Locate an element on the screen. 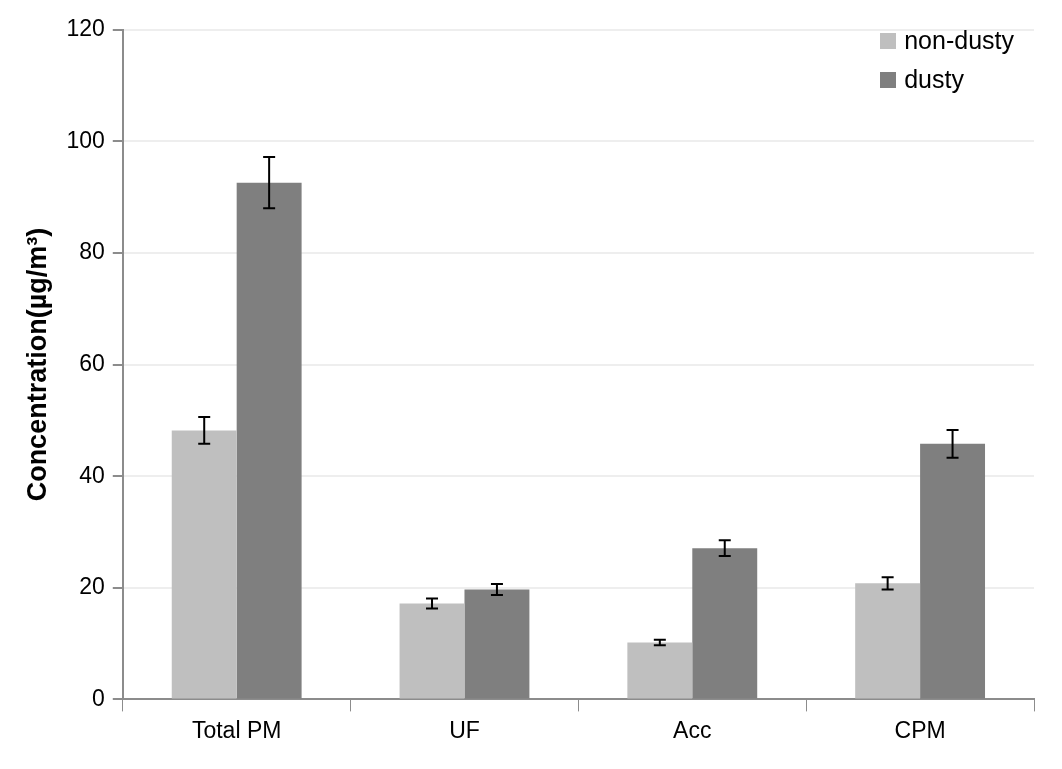 This screenshot has height=769, width=1062. y-tick-label: 120 is located at coordinates (85, 28).